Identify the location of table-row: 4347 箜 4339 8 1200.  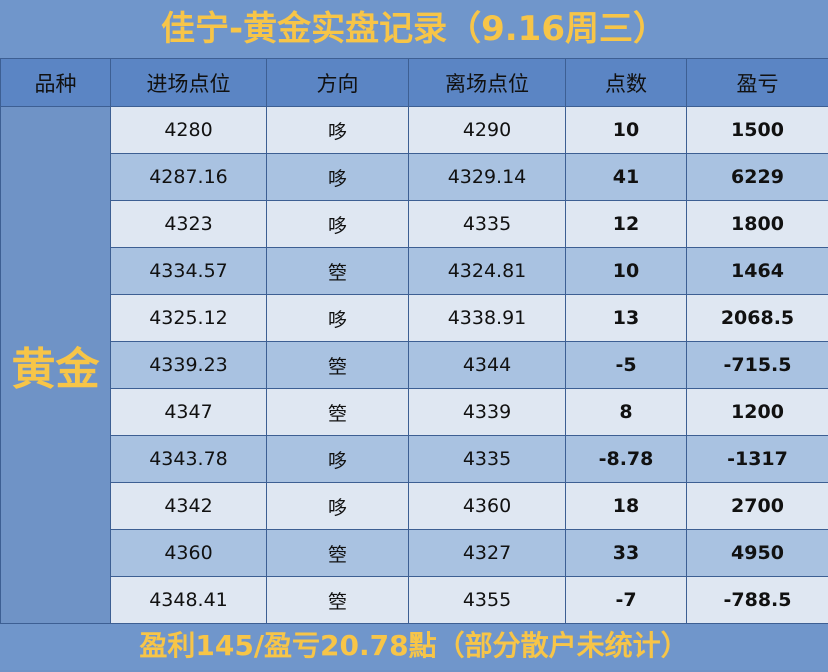
(414, 412).